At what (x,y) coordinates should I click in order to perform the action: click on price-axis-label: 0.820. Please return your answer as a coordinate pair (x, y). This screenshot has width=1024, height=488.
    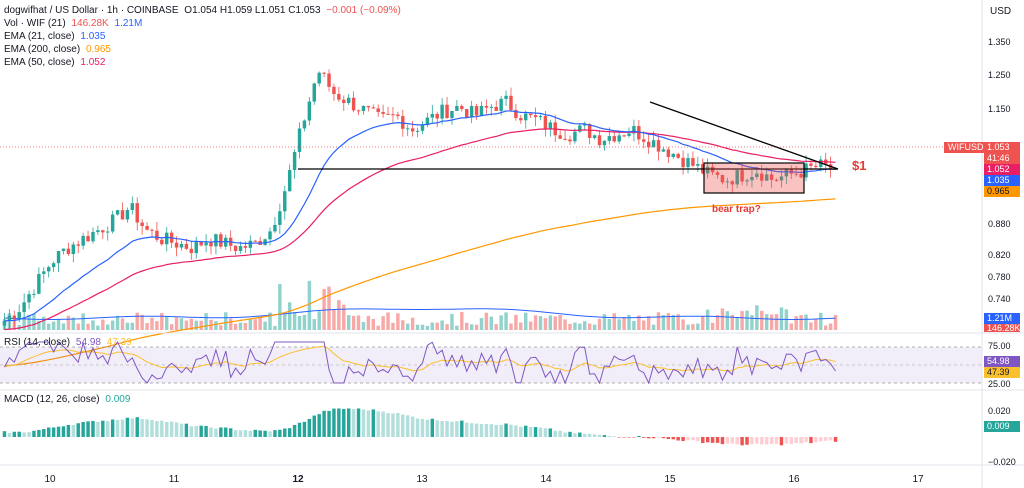
    Looking at the image, I should click on (999, 255).